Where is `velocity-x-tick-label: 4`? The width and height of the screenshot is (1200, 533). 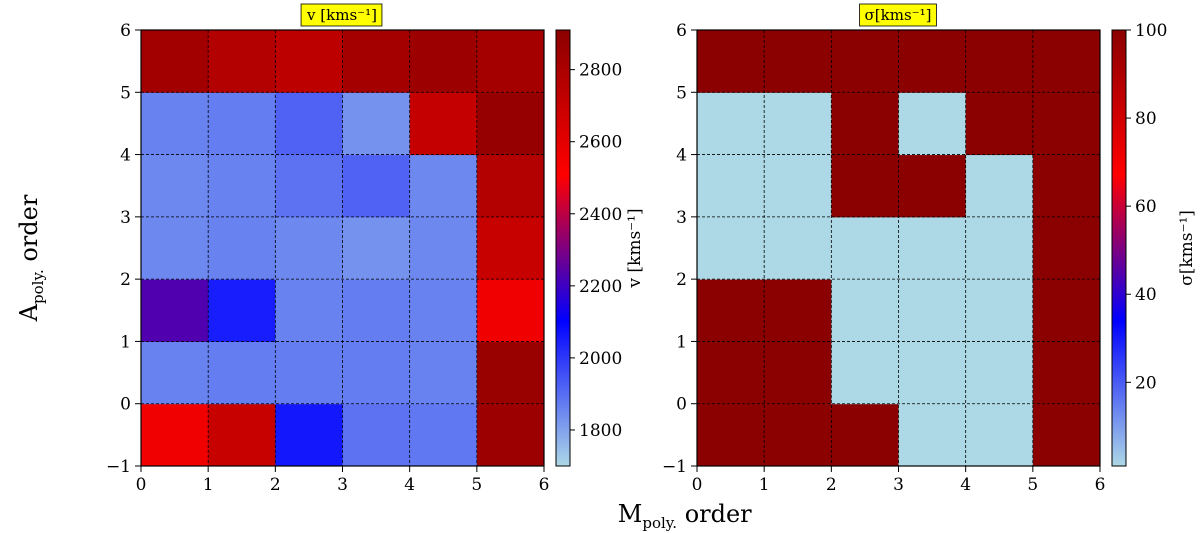 velocity-x-tick-label: 4 is located at coordinates (409, 485).